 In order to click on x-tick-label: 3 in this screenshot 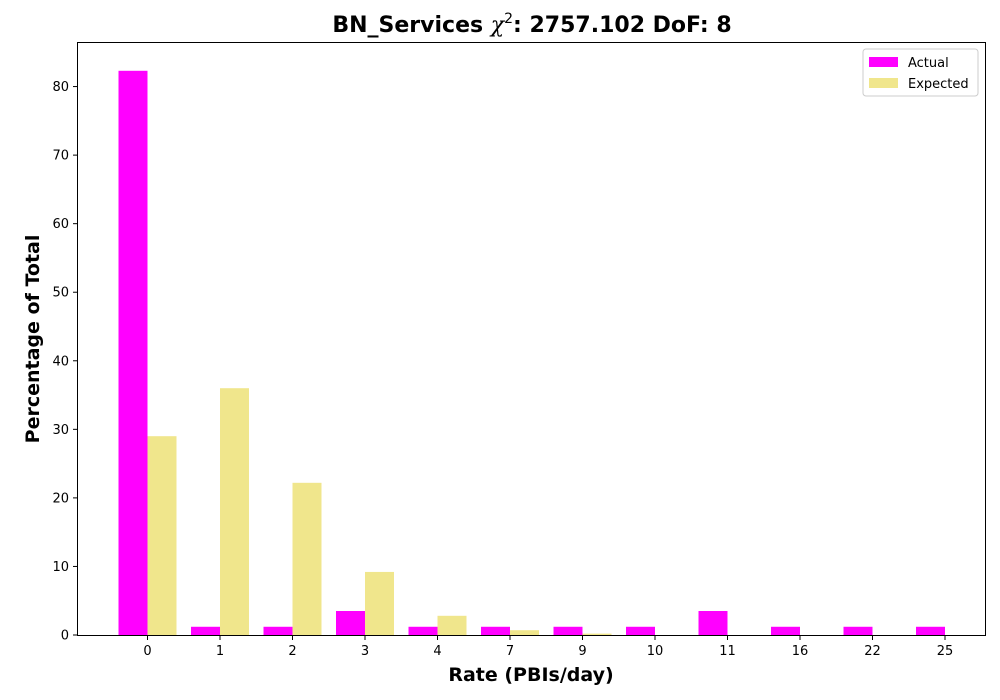, I will do `click(365, 651)`.